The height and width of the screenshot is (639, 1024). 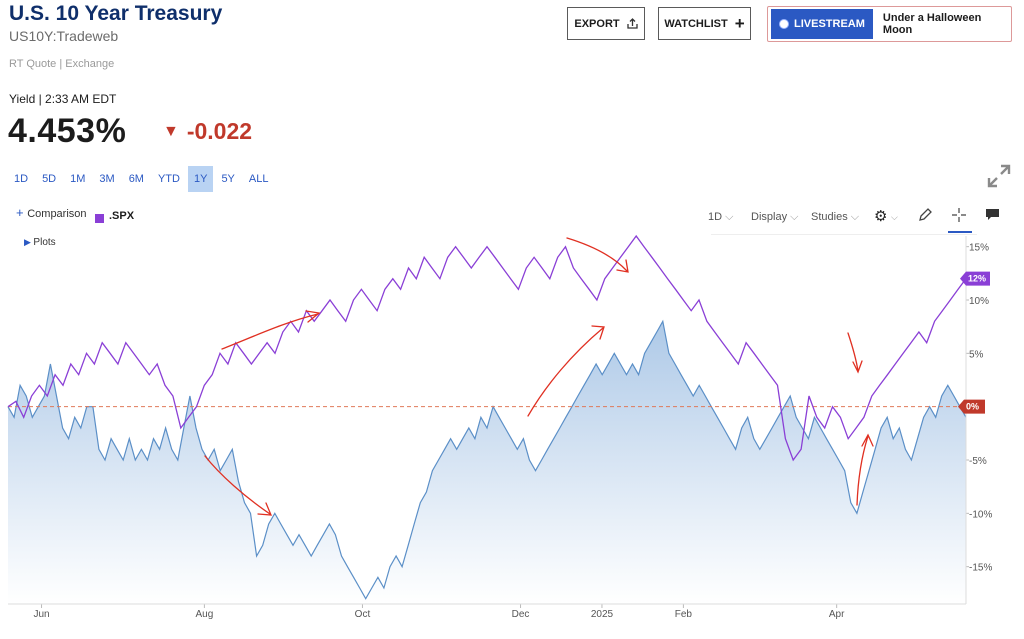 What do you see at coordinates (200, 179) in the screenshot?
I see `range-1y: 1Y` at bounding box center [200, 179].